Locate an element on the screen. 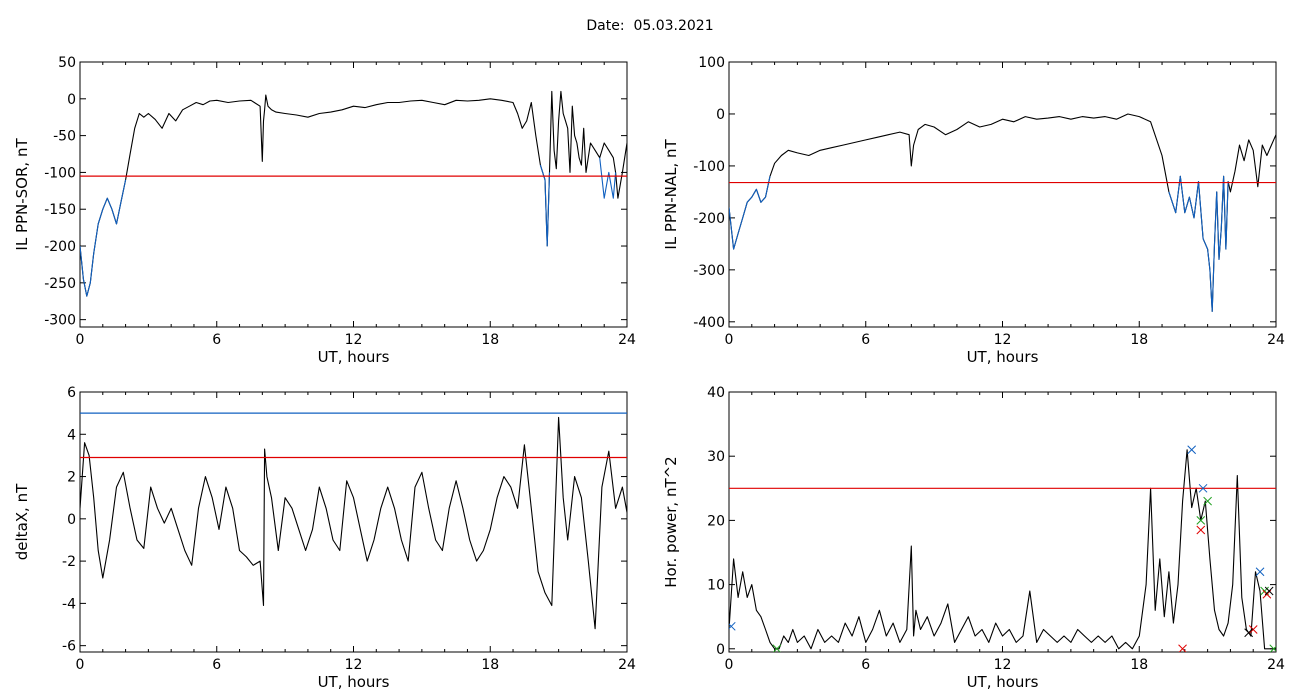  y-tick-label: 2 is located at coordinates (71, 478).